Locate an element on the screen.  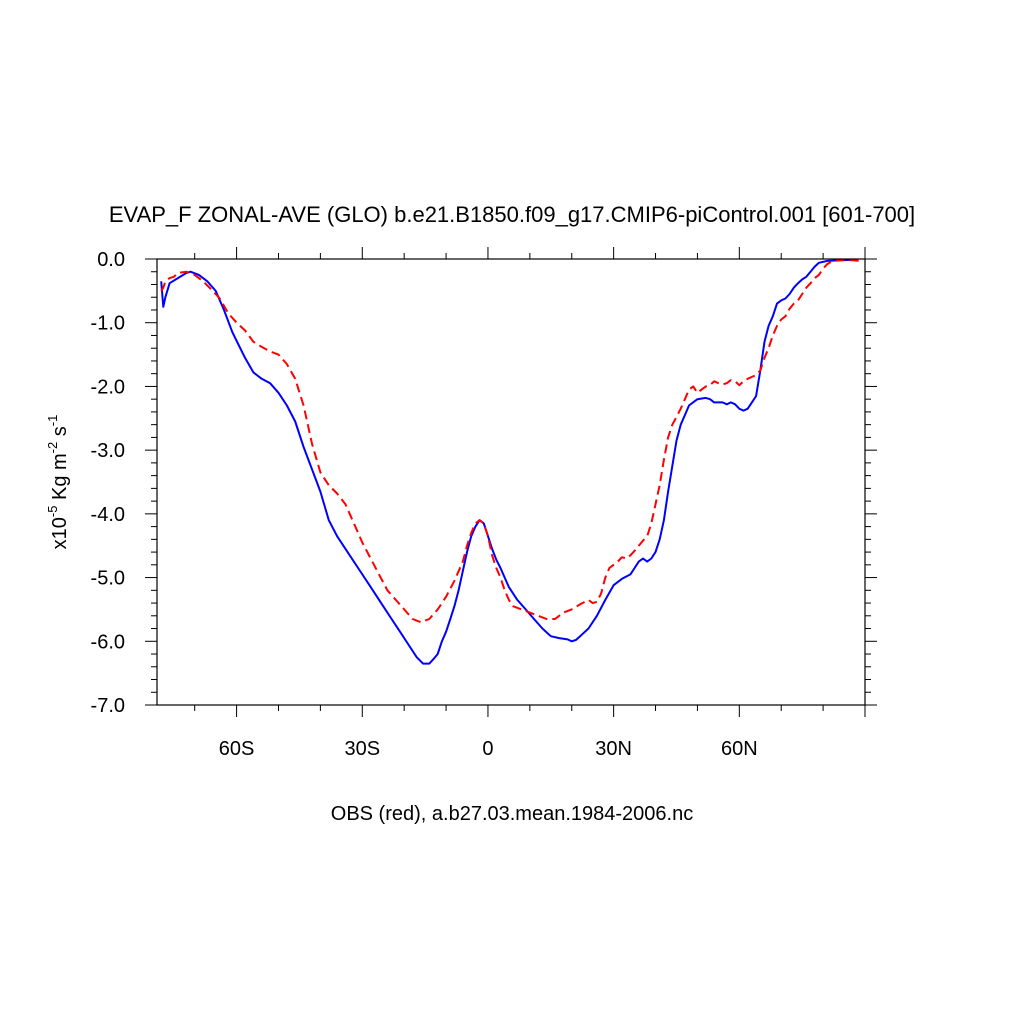
y-tick-label: -7.0 is located at coordinates (108, 706).